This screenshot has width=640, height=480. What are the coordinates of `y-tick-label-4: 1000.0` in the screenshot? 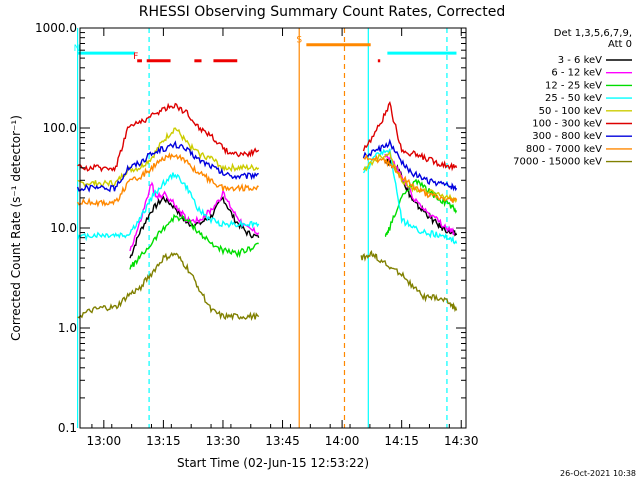 It's located at (56, 28).